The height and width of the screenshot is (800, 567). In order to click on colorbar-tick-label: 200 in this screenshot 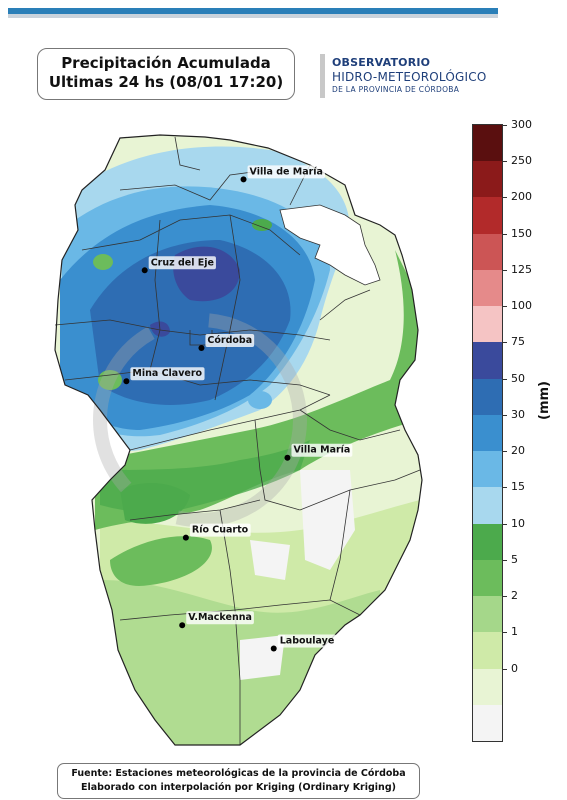, I will do `click(521, 197)`.